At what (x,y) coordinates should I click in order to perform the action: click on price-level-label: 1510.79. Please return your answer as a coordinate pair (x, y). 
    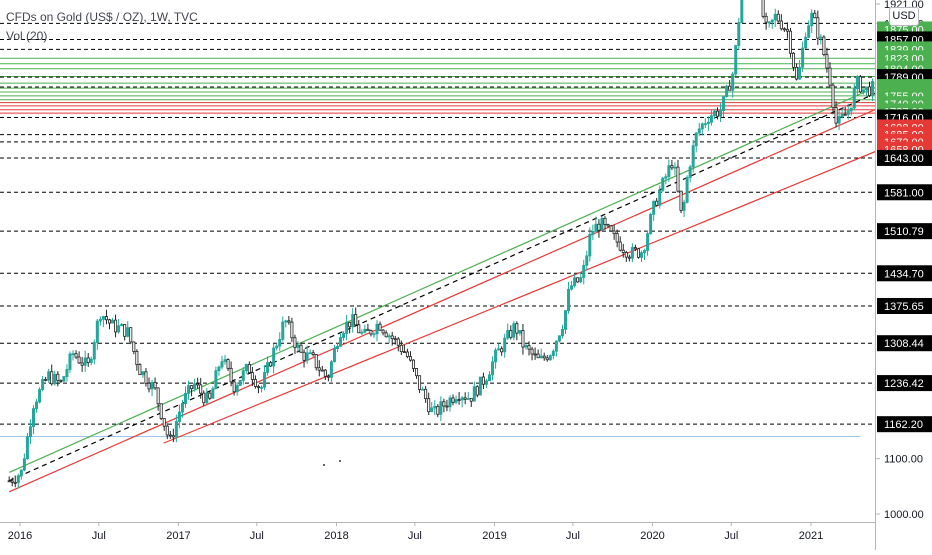
    Looking at the image, I should click on (904, 232).